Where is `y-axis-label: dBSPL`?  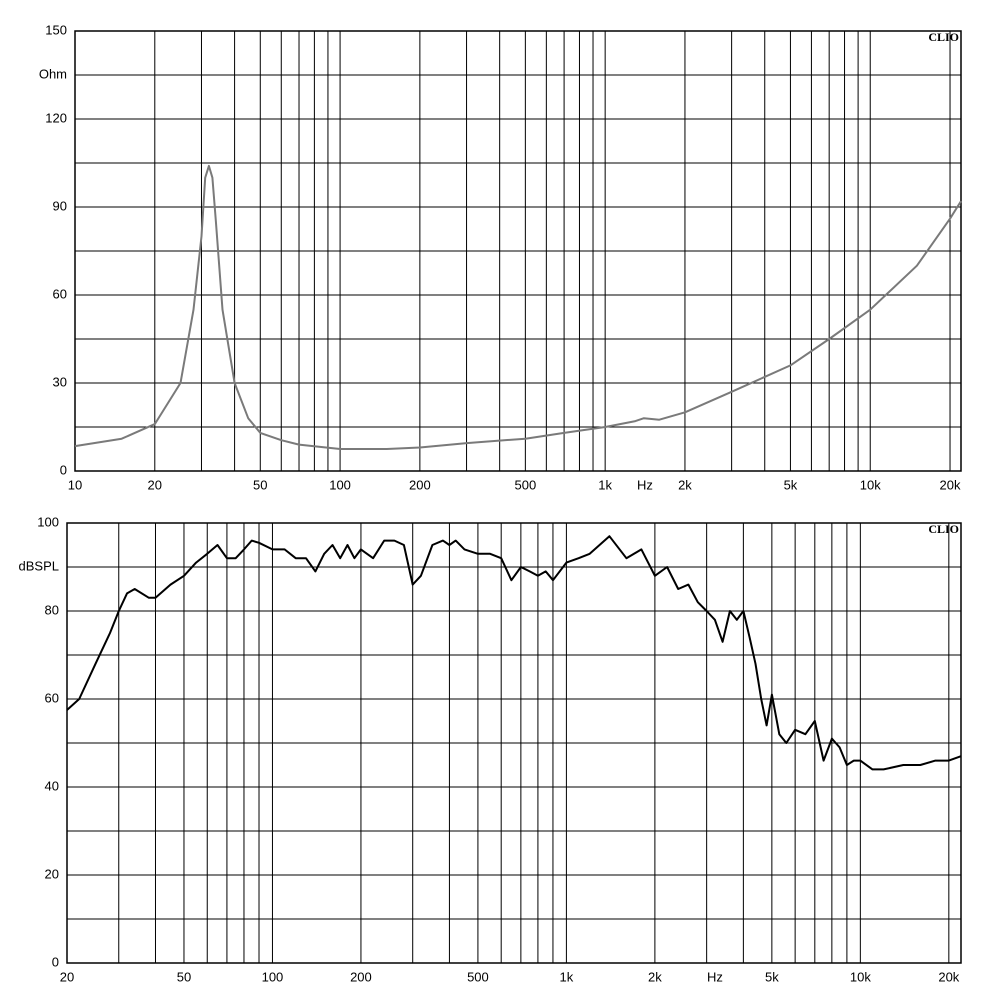
y-axis-label: dBSPL is located at coordinates (39, 565).